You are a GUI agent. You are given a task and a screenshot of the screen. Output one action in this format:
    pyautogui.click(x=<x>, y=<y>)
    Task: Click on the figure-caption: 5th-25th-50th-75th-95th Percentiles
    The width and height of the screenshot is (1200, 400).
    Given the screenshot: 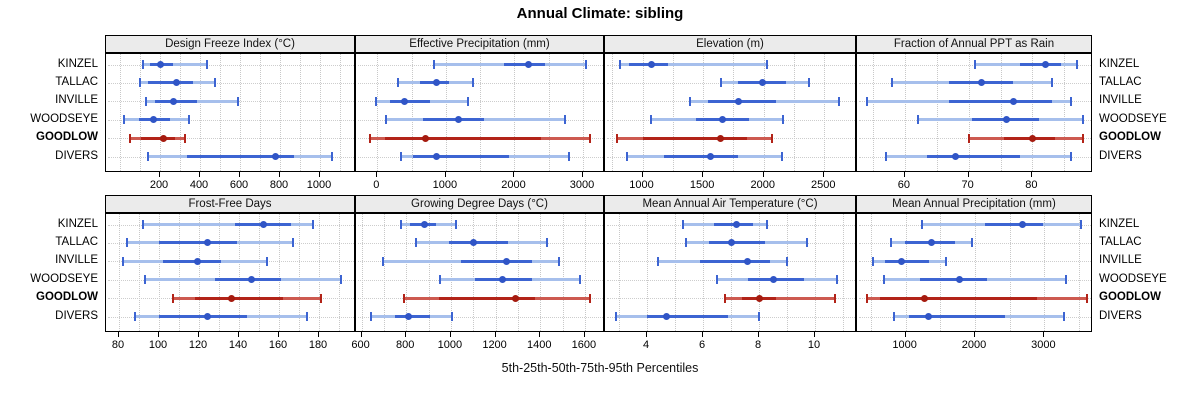 What is the action you would take?
    pyautogui.click(x=600, y=368)
    